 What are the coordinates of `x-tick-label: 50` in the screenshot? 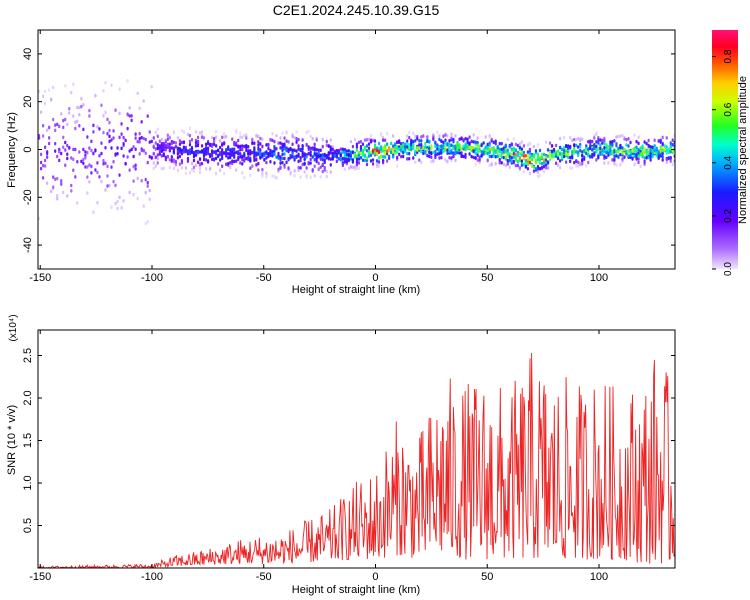 It's located at (487, 577).